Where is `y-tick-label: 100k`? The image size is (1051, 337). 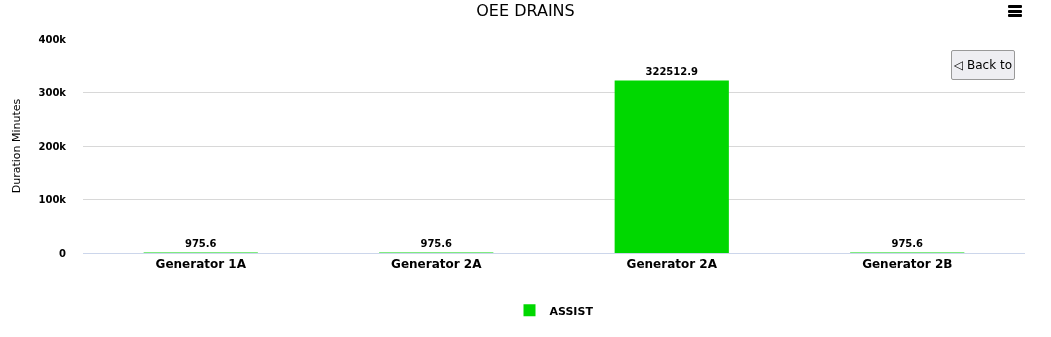 y-tick-label: 100k is located at coordinates (52, 199).